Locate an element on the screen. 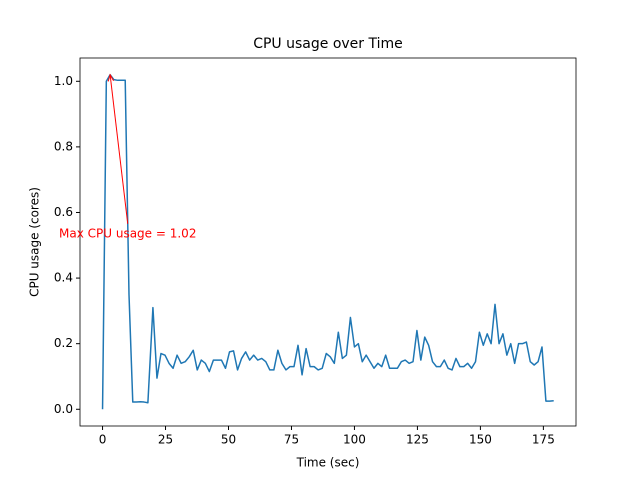  annotation-arrow is located at coordinates (119, 149).